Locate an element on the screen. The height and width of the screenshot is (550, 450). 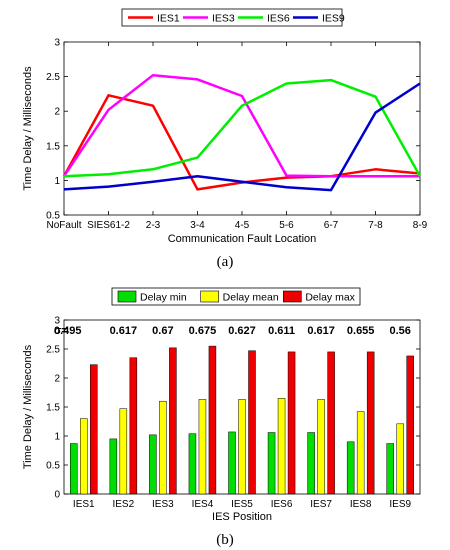
x-tick-label: IES7 is located at coordinates (321, 504).